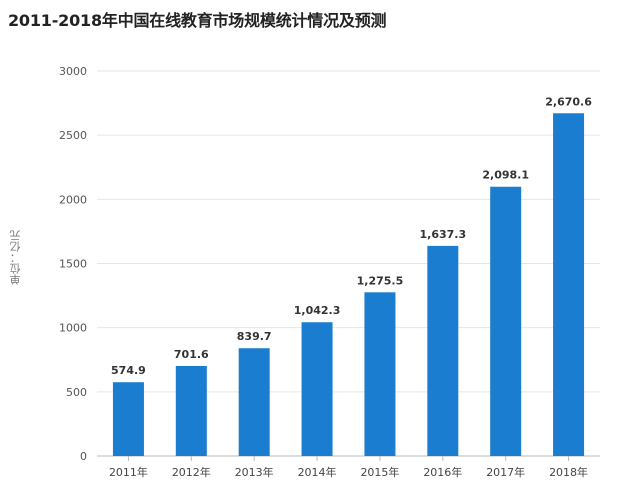 Image resolution: width=640 pixels, height=487 pixels. Describe the element at coordinates (73, 264) in the screenshot. I see `y-tick-label: 1500` at that location.